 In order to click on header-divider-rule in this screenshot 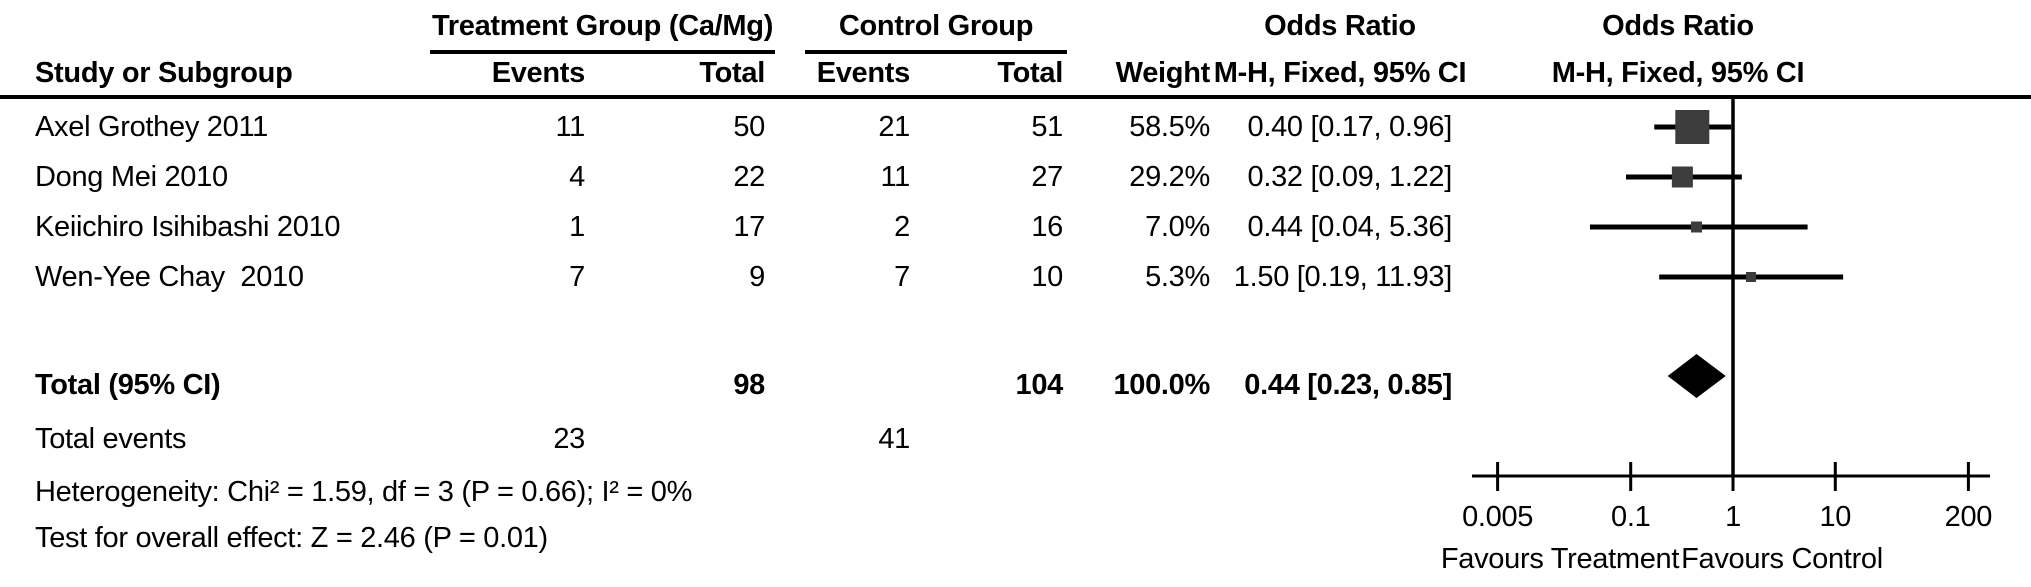, I will do `click(1015, 97)`.